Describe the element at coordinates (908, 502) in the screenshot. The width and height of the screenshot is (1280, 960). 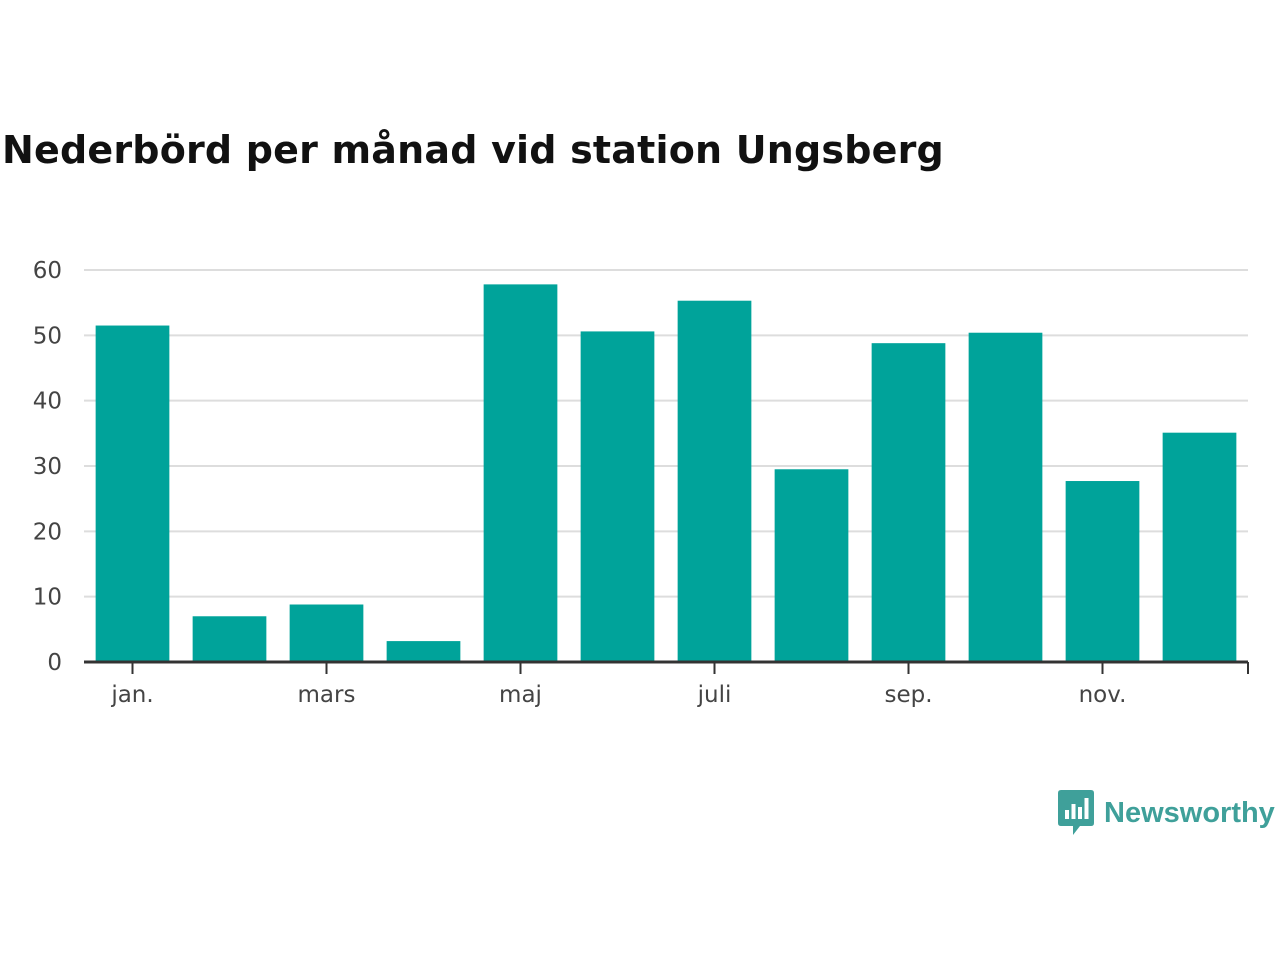
I see `bar-sep` at that location.